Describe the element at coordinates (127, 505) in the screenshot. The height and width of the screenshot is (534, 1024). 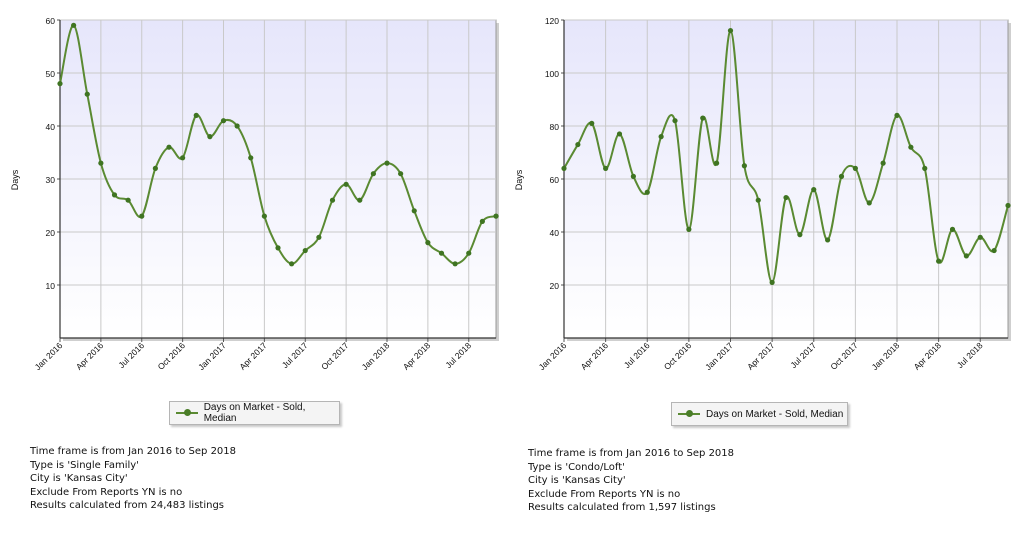
I see `info-line: Results calculated from 24,483 listings` at that location.